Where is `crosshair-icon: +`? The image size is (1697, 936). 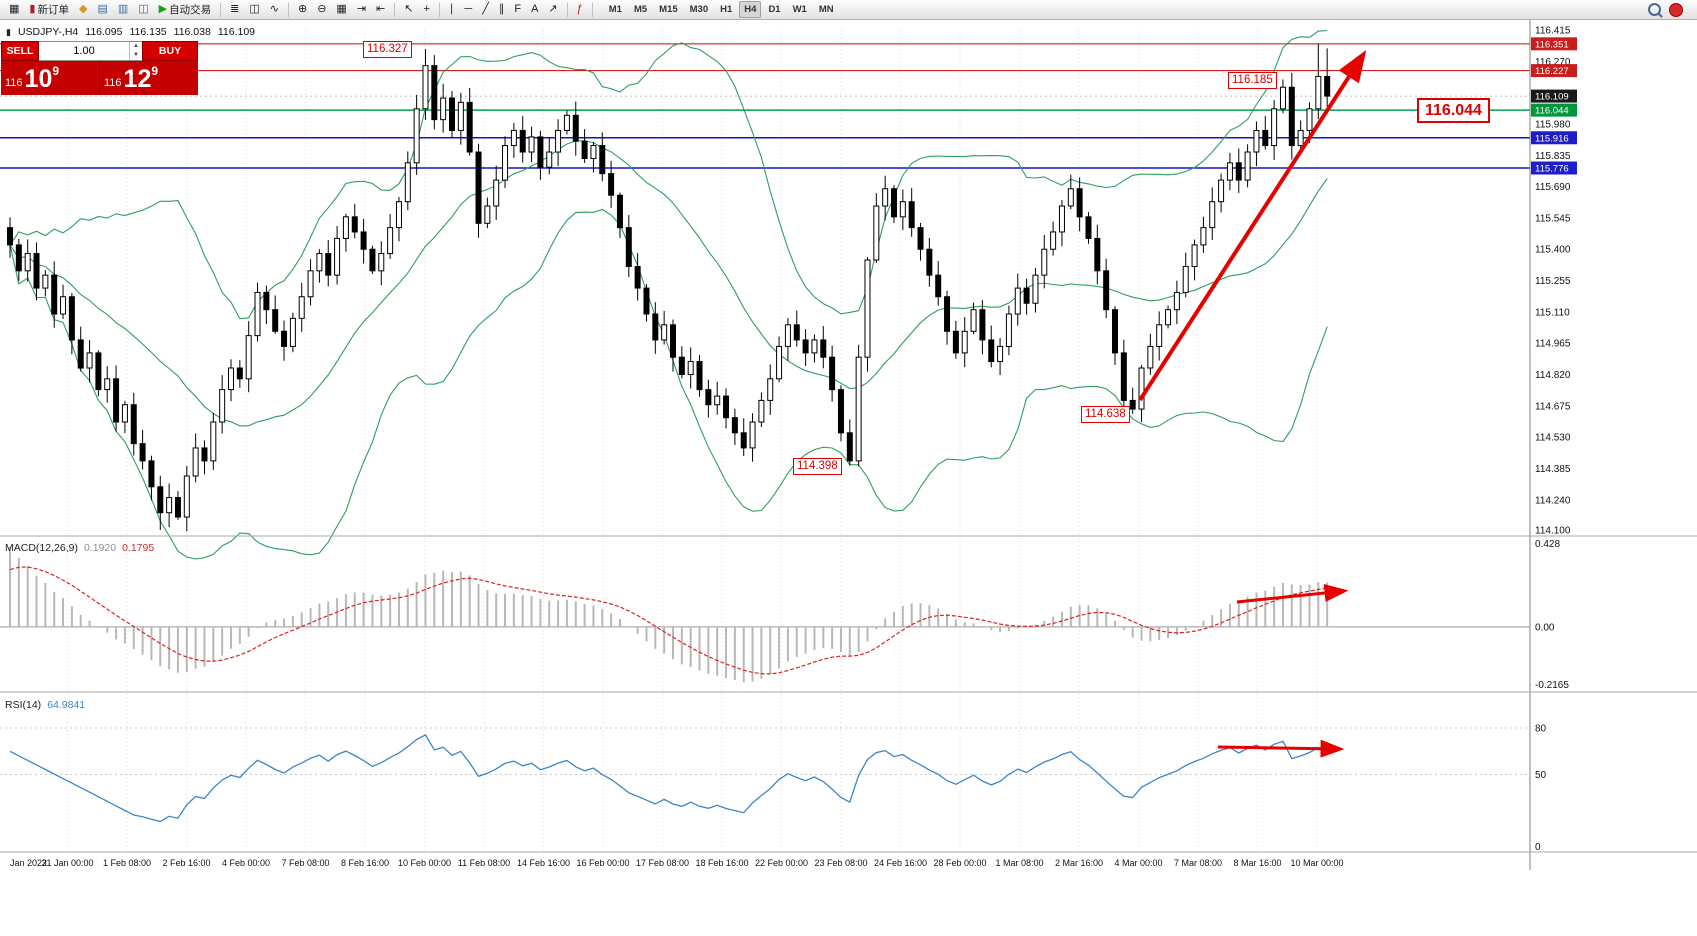 crosshair-icon: + is located at coordinates (426, 9).